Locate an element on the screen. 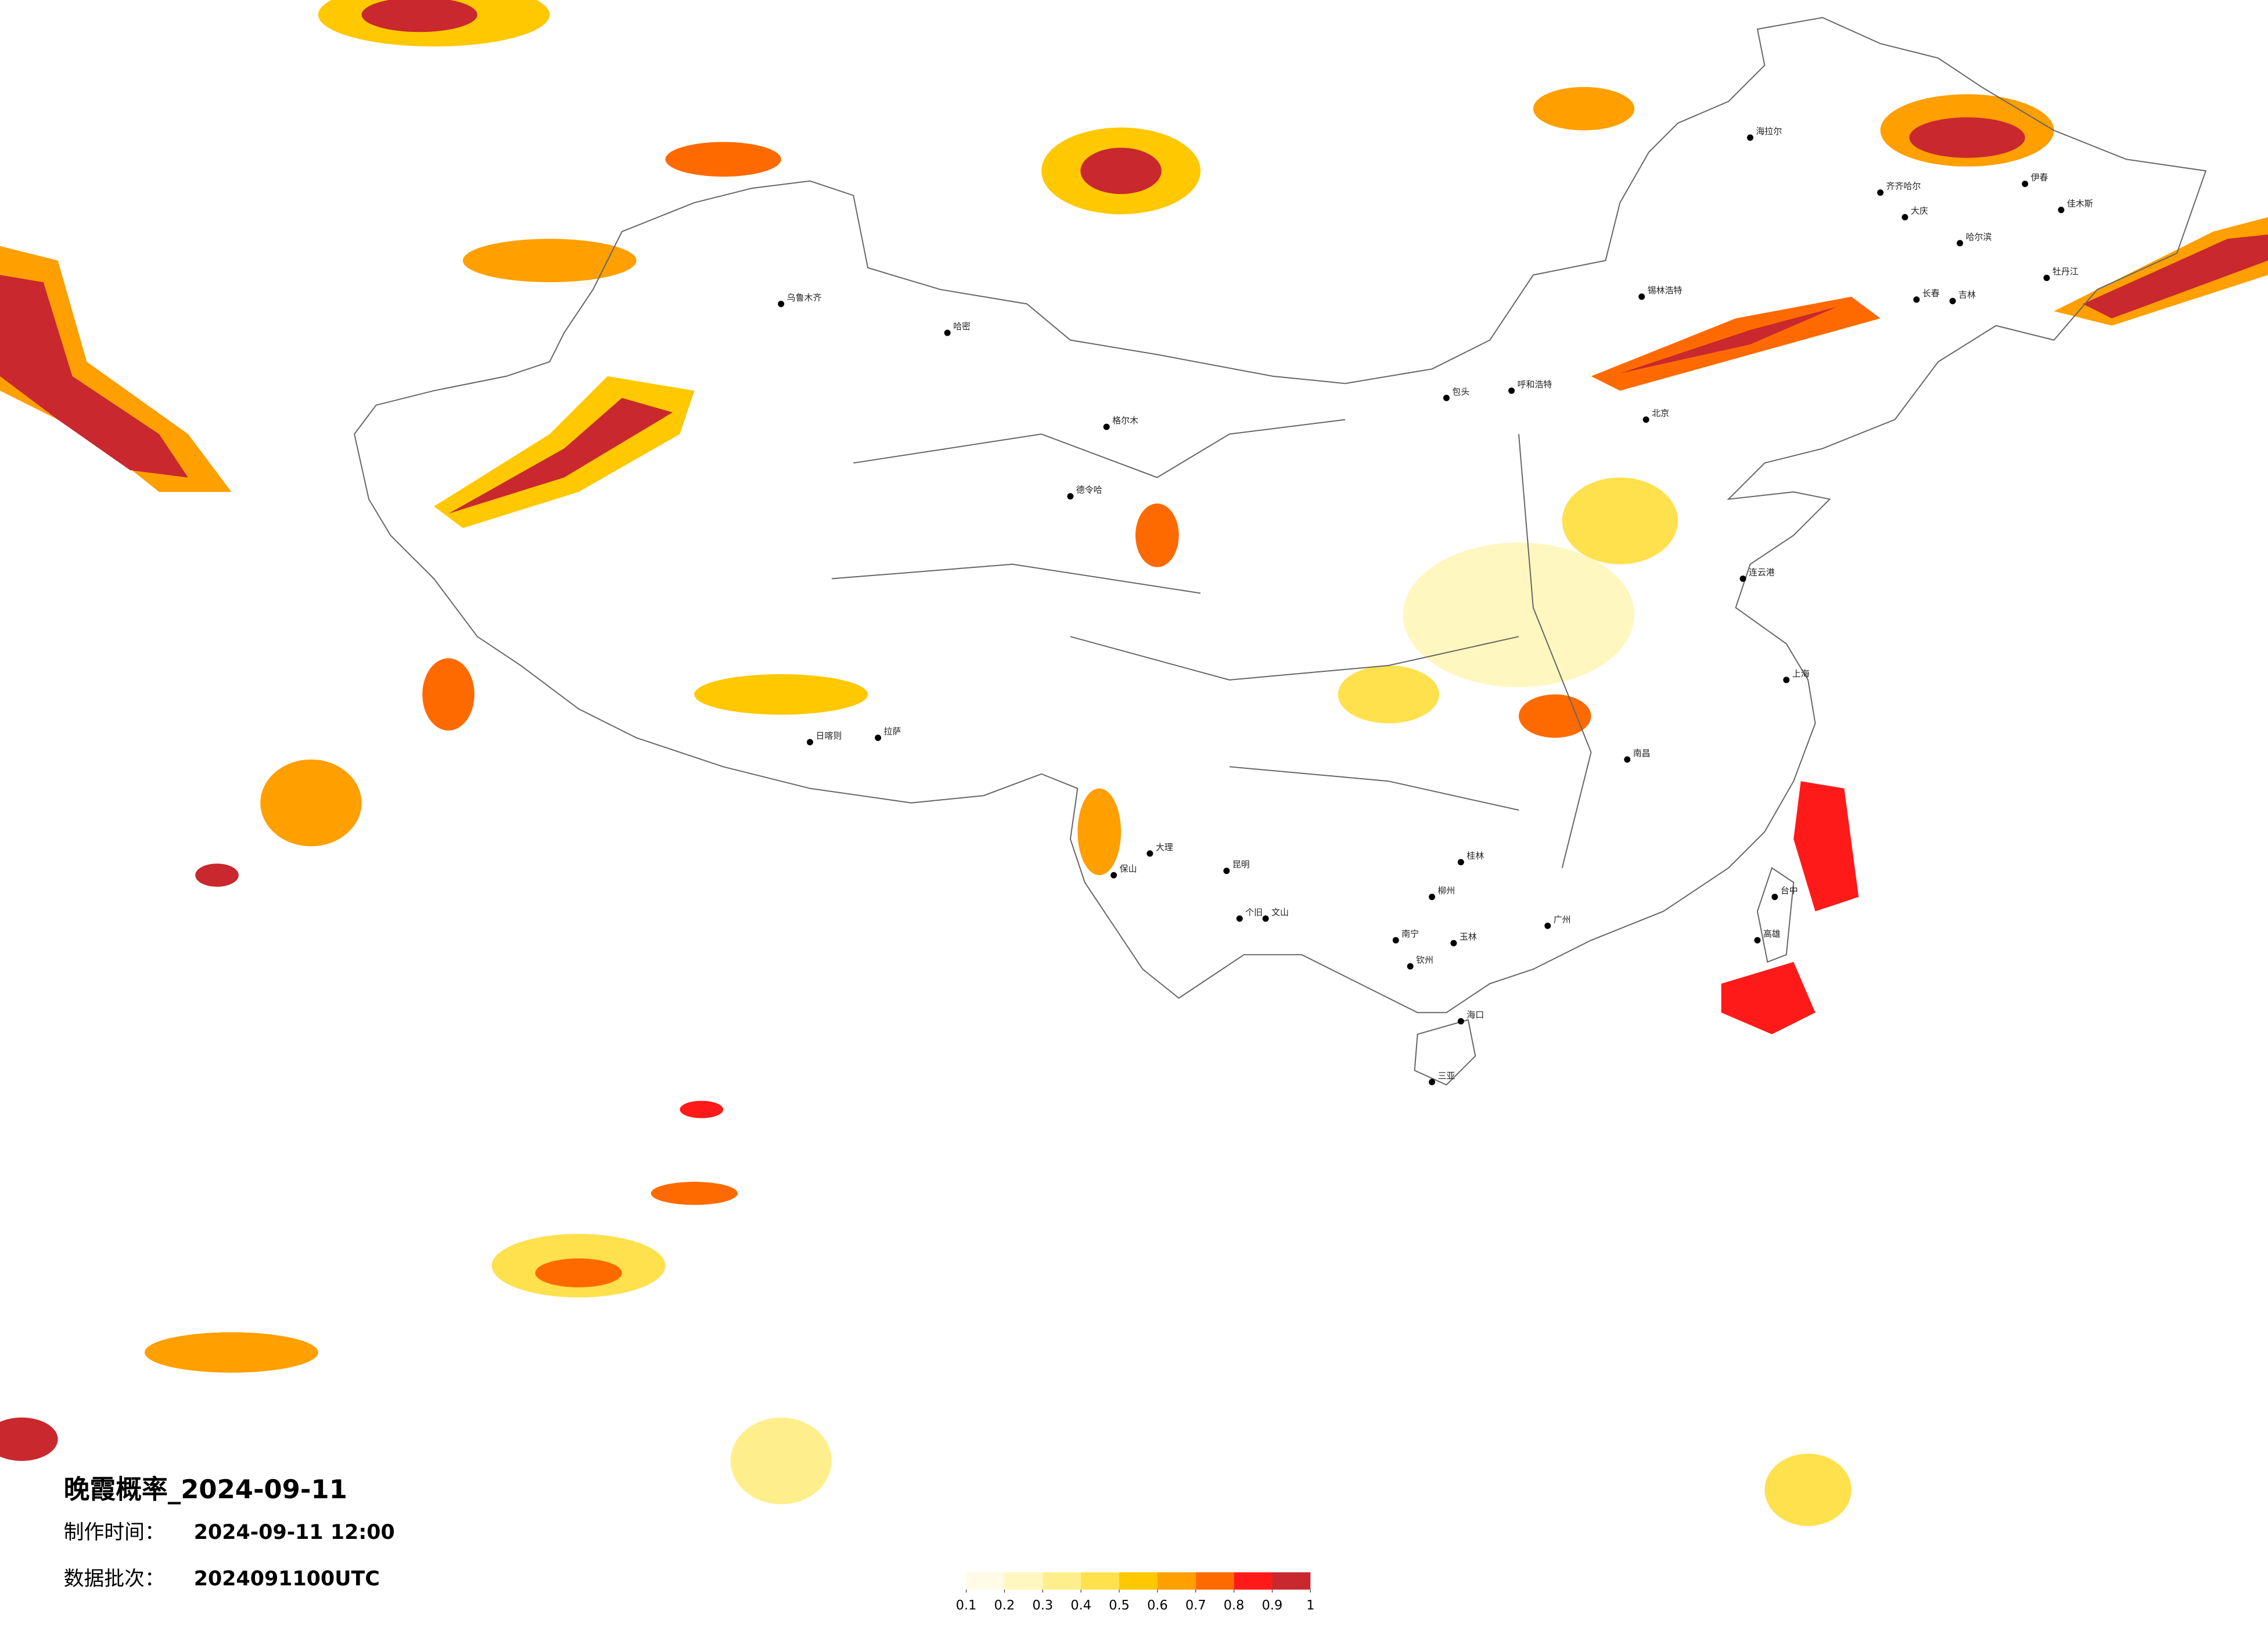 The height and width of the screenshot is (1626, 2268). city-label: 大庆 is located at coordinates (1919, 211).